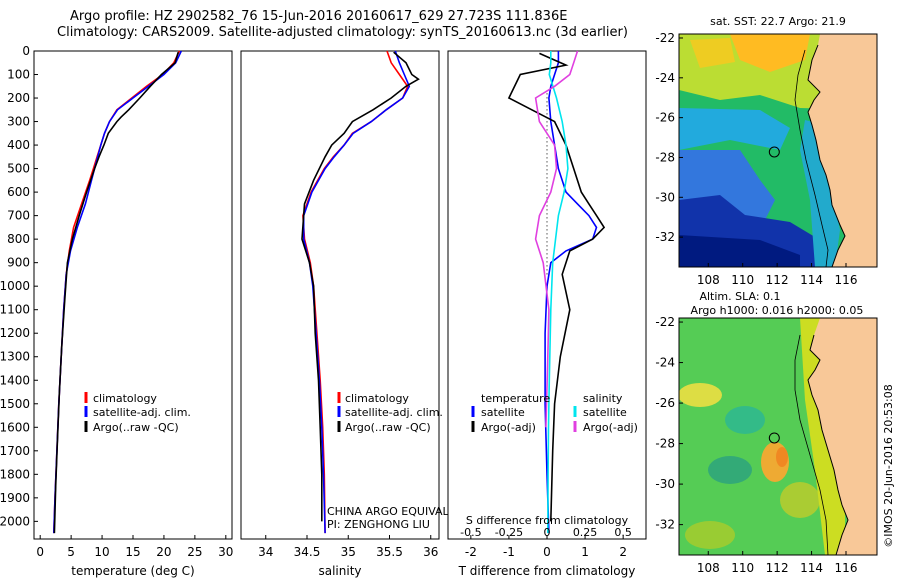 This screenshot has height=580, width=900. What do you see at coordinates (15, 474) in the screenshot?
I see `temperature-ytick-label: 1800` at bounding box center [15, 474].